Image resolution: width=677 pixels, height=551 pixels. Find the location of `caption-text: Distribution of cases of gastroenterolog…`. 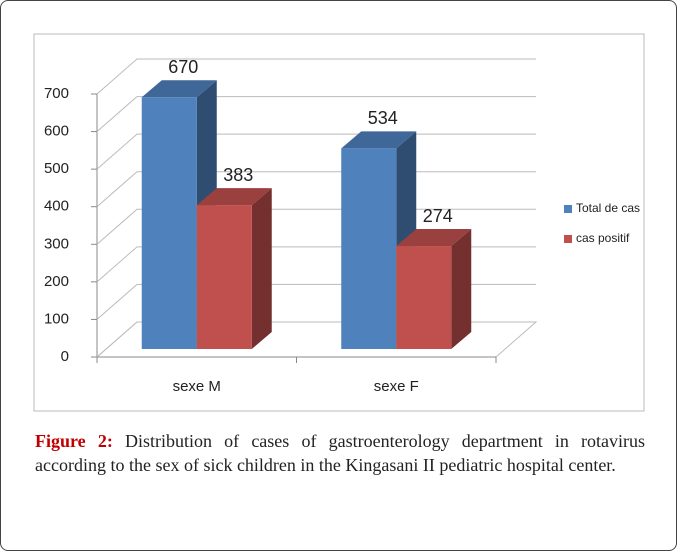

caption-text: Distribution of cases of gastroenterolog… is located at coordinates (340, 453).